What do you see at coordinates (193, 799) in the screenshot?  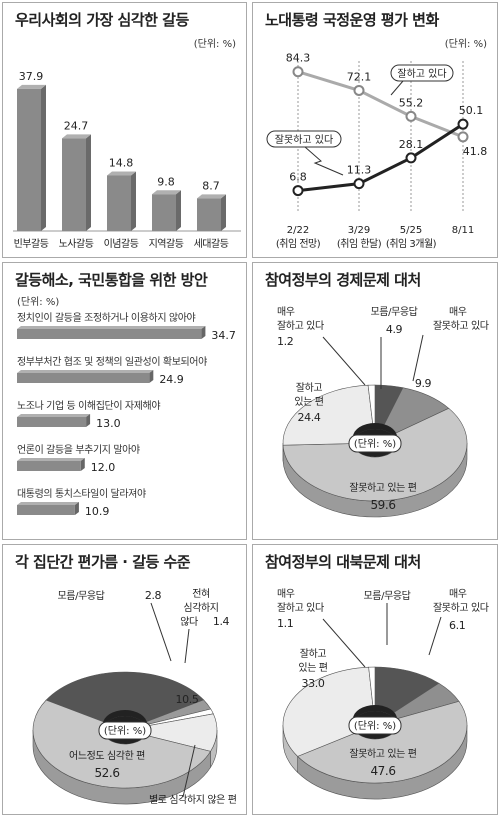 I see `pie-slice-label: 별로 심각하지 않은 편` at bounding box center [193, 799].